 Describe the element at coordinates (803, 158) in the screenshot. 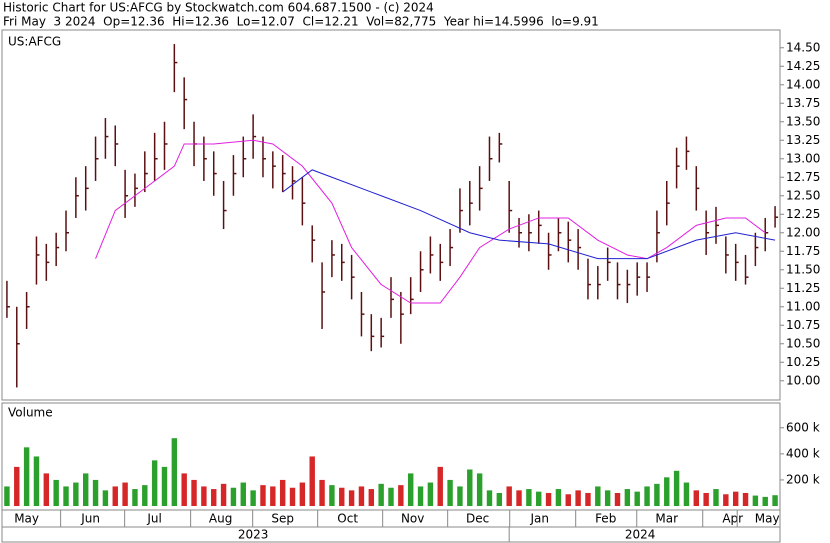

I see `y-tick-label: 13.00` at that location.